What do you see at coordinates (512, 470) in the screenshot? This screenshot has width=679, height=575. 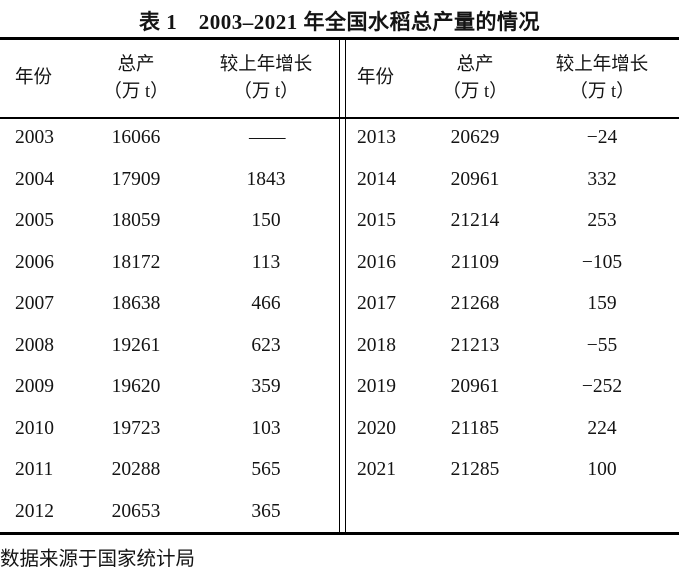 I see `table-row: 2021 21285 100` at bounding box center [512, 470].